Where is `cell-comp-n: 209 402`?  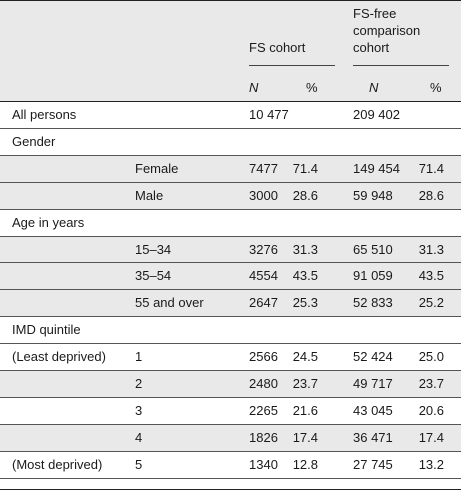
cell-comp-n: 209 402 is located at coordinates (376, 114).